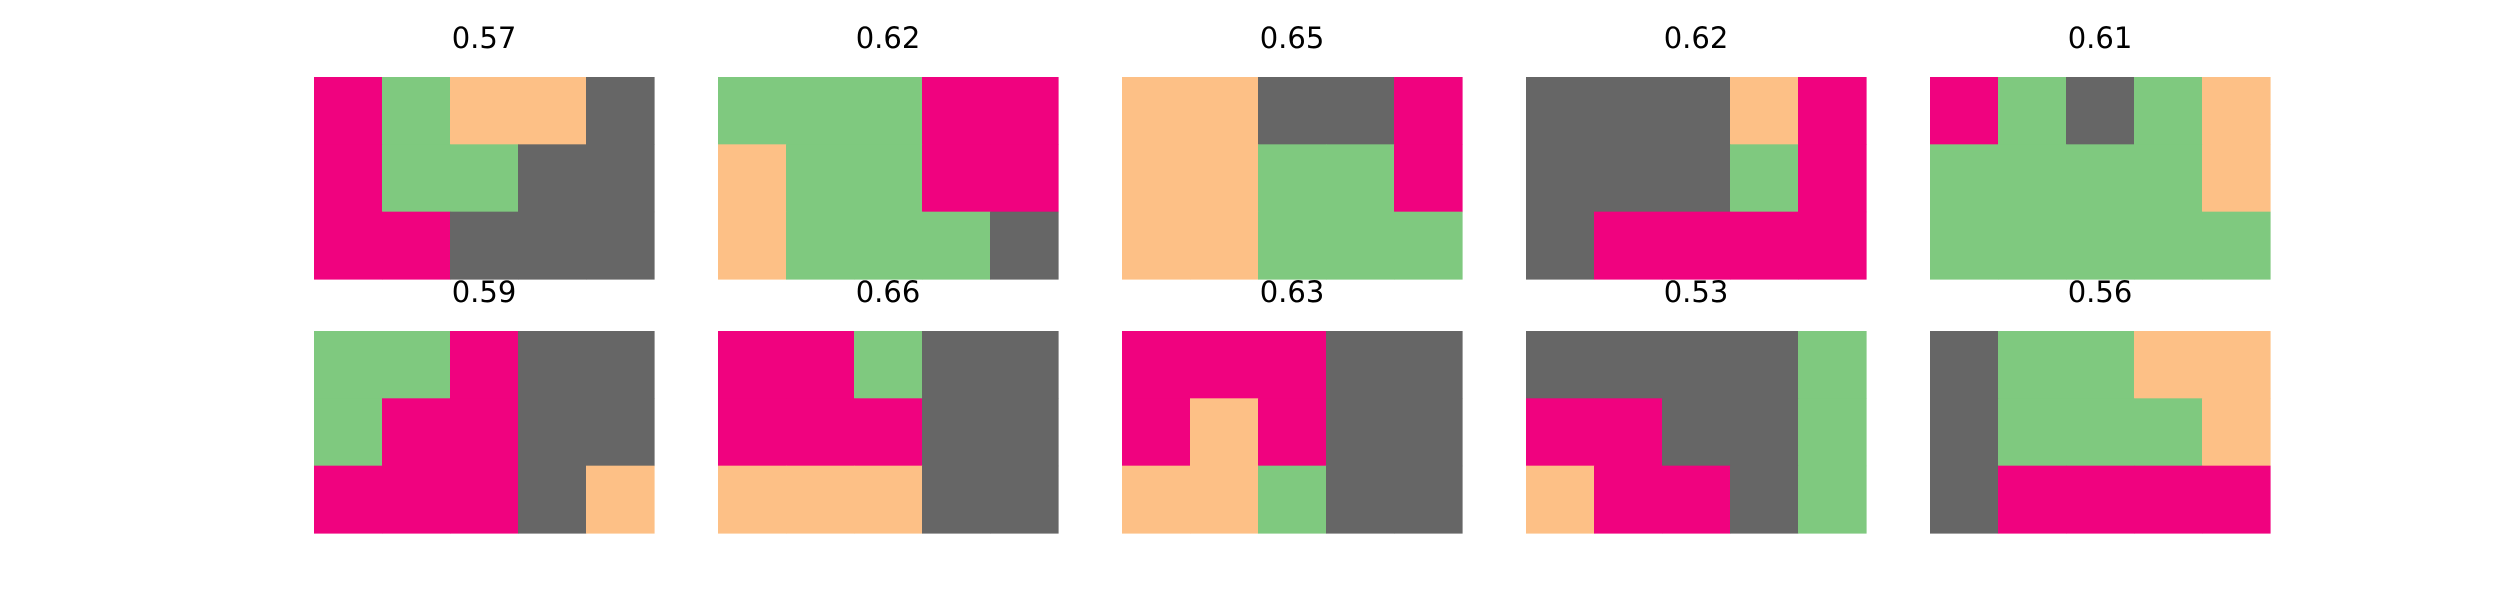 The width and height of the screenshot is (2500, 600). What do you see at coordinates (2100, 292) in the screenshot?
I see `panel-title: 0.56` at bounding box center [2100, 292].